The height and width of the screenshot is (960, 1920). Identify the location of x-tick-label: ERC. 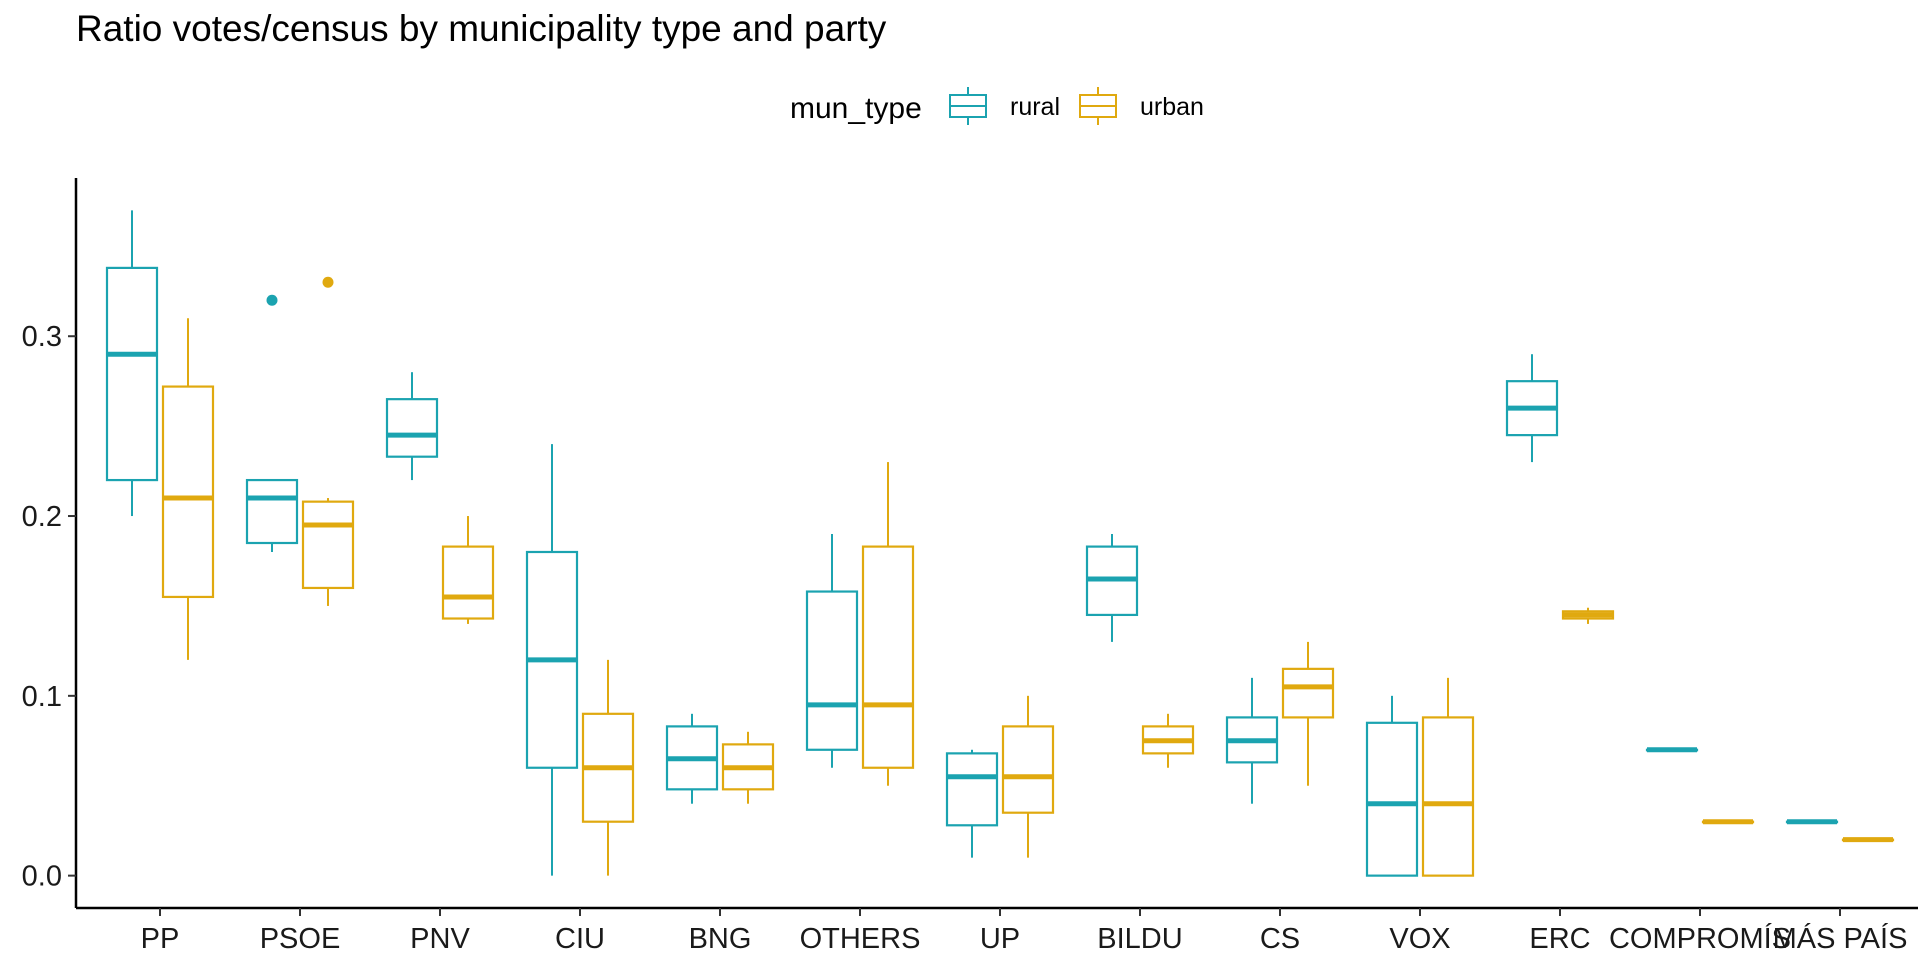
(1559, 939).